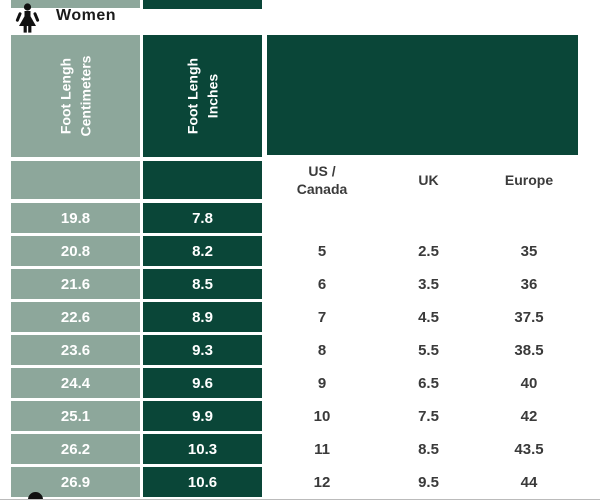 This screenshot has height=500, width=600. What do you see at coordinates (202, 482) in the screenshot?
I see `cell-foot-length-inches: 10.6` at bounding box center [202, 482].